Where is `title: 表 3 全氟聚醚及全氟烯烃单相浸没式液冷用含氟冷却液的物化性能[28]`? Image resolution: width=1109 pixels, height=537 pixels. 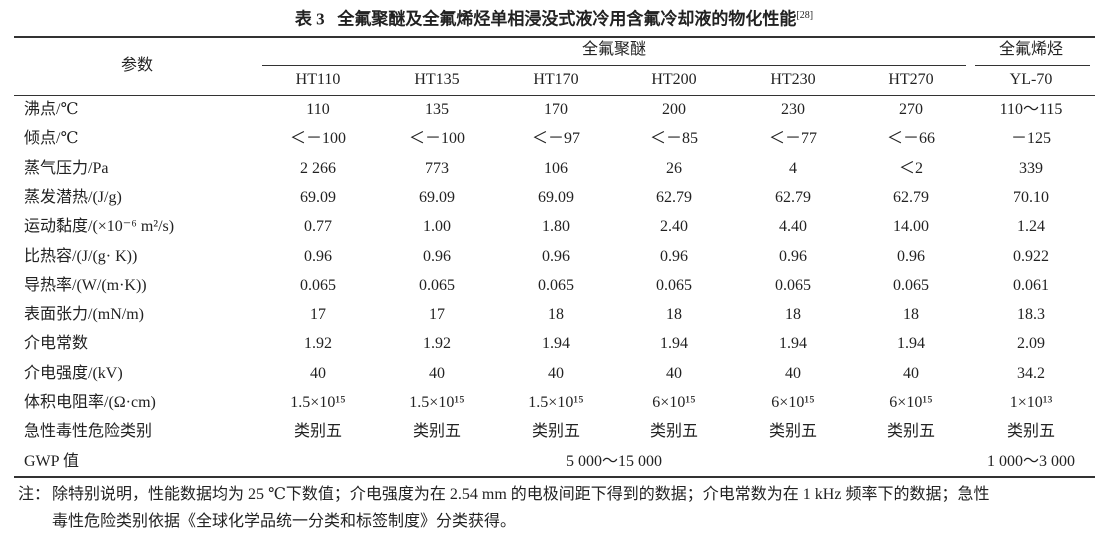 title: 表 3 全氟聚醚及全氟烯烃单相浸没式液冷用含氟冷却液的物化性能[28] is located at coordinates (554, 18).